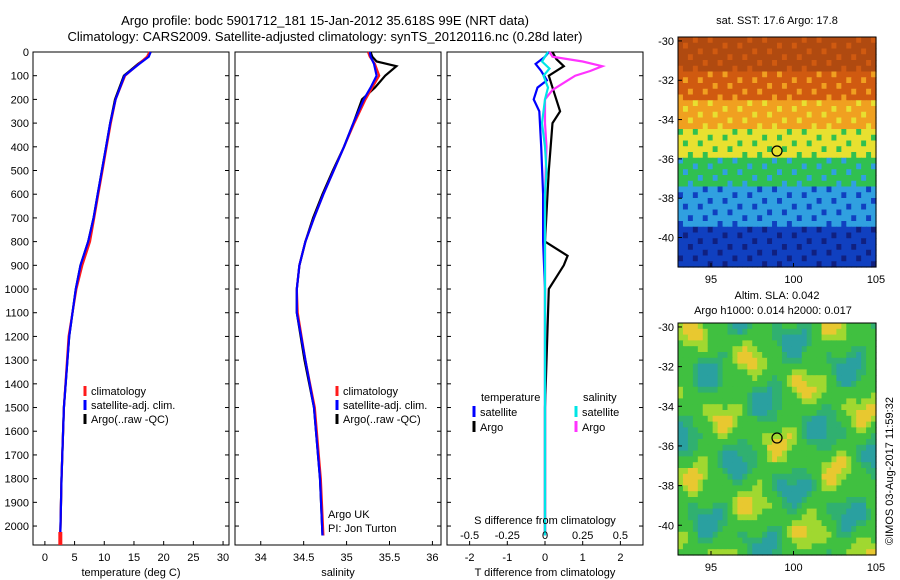 This screenshot has width=900, height=580. I want to click on annotation-line: Argo UK, so click(349, 515).